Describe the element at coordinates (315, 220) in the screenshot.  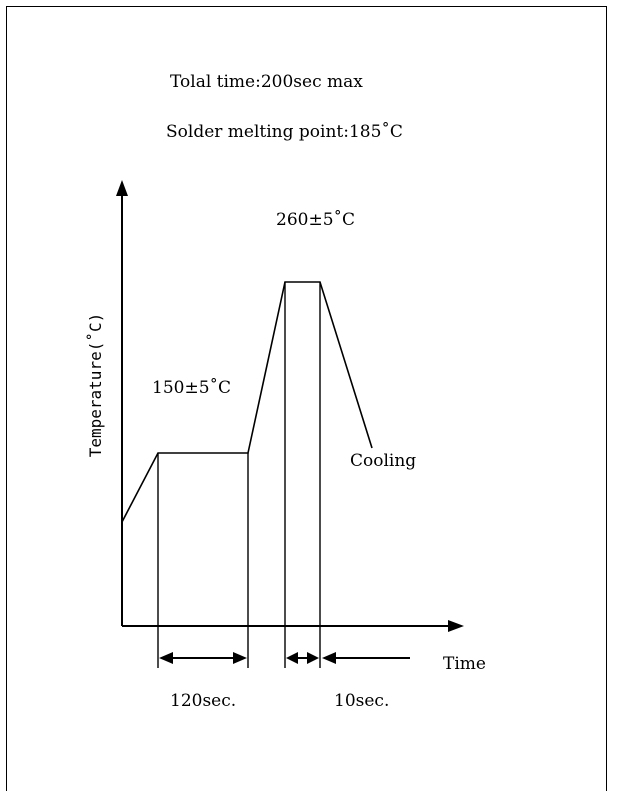
I see `peak-temp-label: 260±5˚C` at that location.